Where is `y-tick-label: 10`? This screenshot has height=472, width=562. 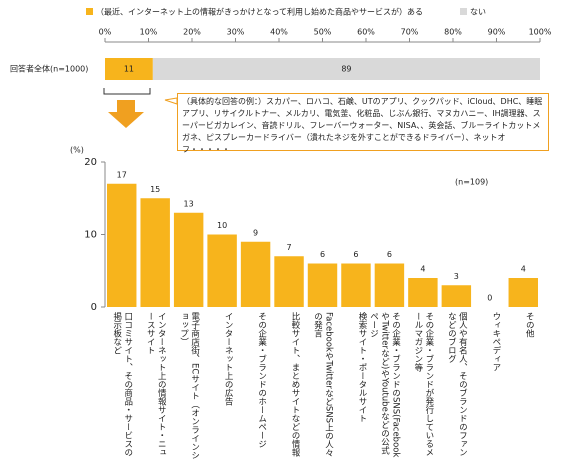 y-tick-label: 10 is located at coordinates (90, 235).